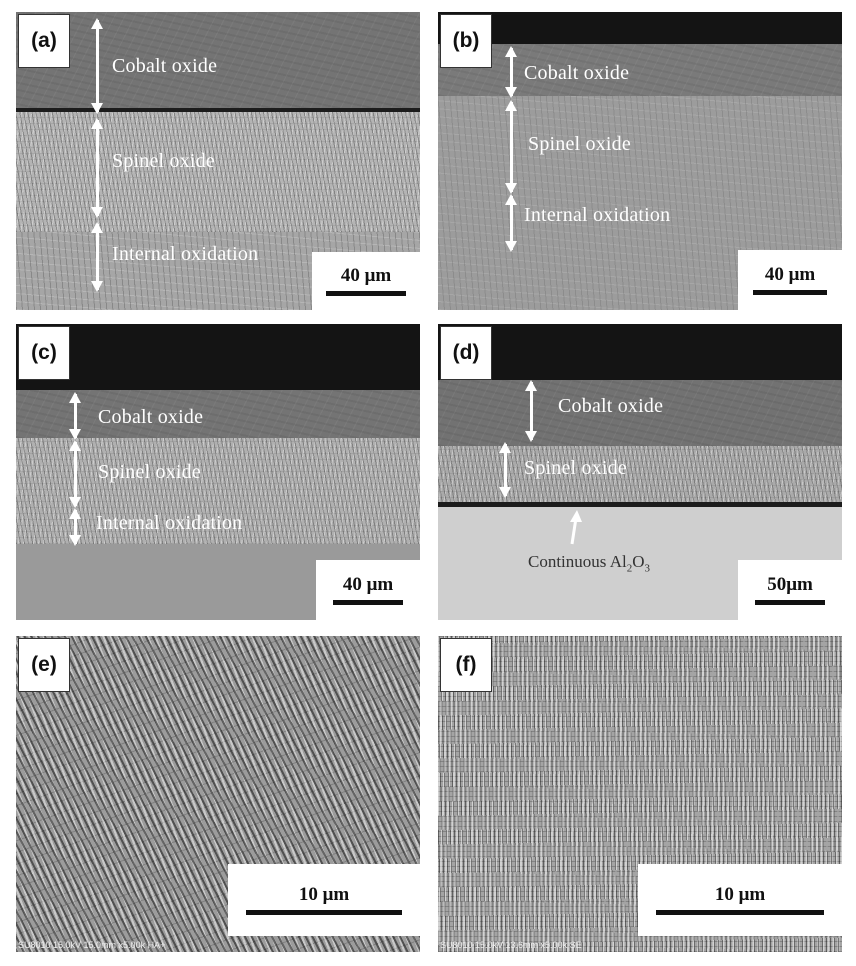 This screenshot has width=856, height=966. What do you see at coordinates (790, 585) in the screenshot?
I see `scale-bar-label: 50μm` at bounding box center [790, 585].